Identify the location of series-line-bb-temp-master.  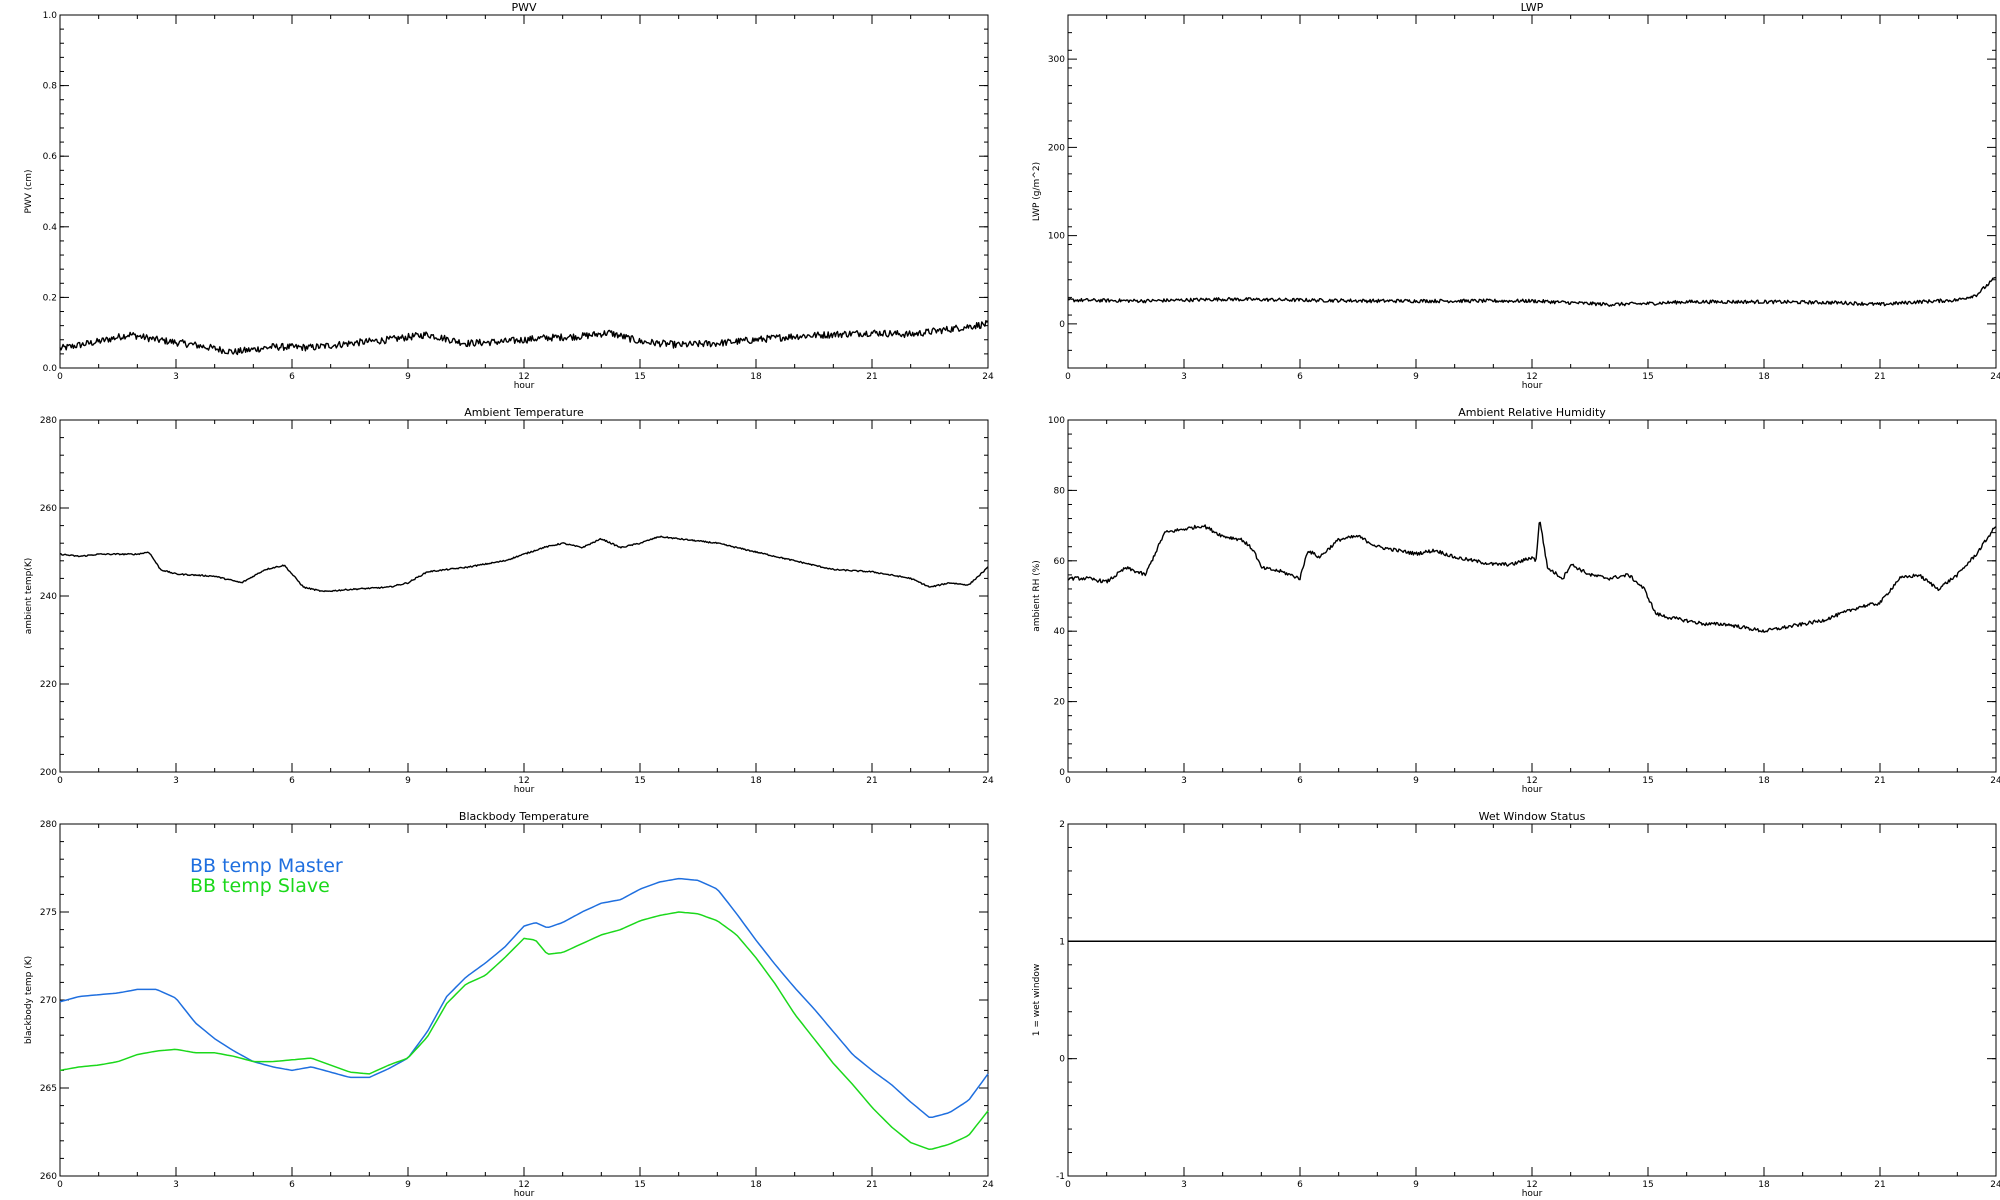
(524, 998).